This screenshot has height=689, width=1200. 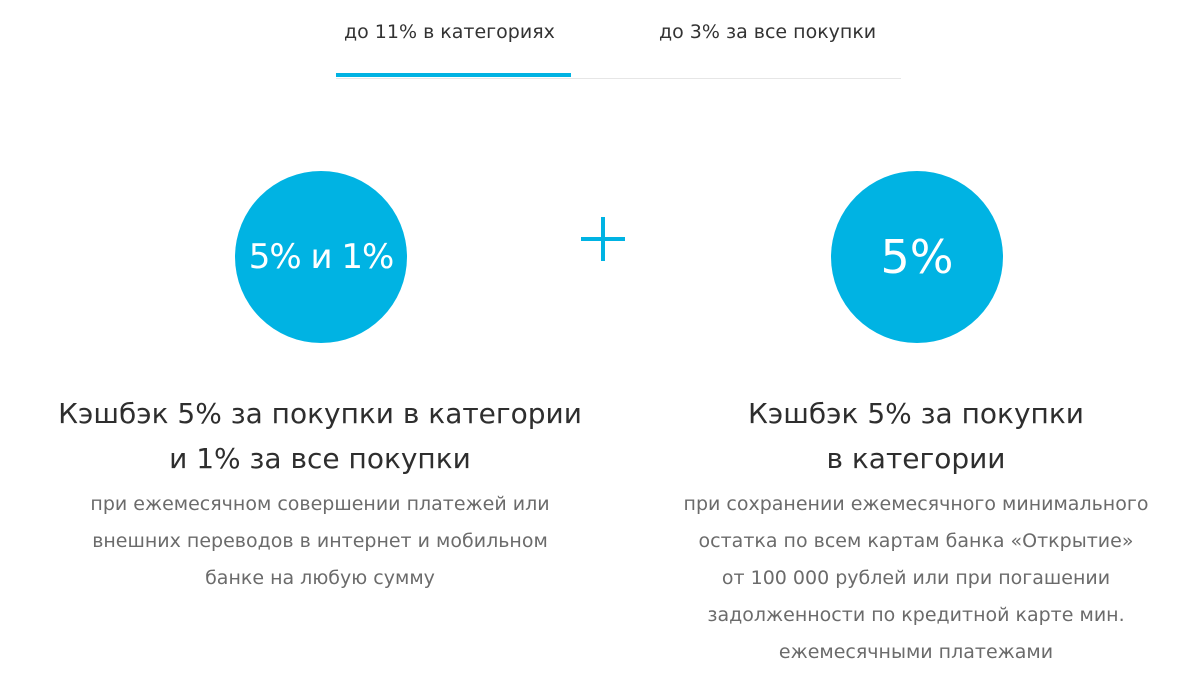 I want to click on description-right-line: задолженности по кредитной карте мин., so click(x=916, y=615).